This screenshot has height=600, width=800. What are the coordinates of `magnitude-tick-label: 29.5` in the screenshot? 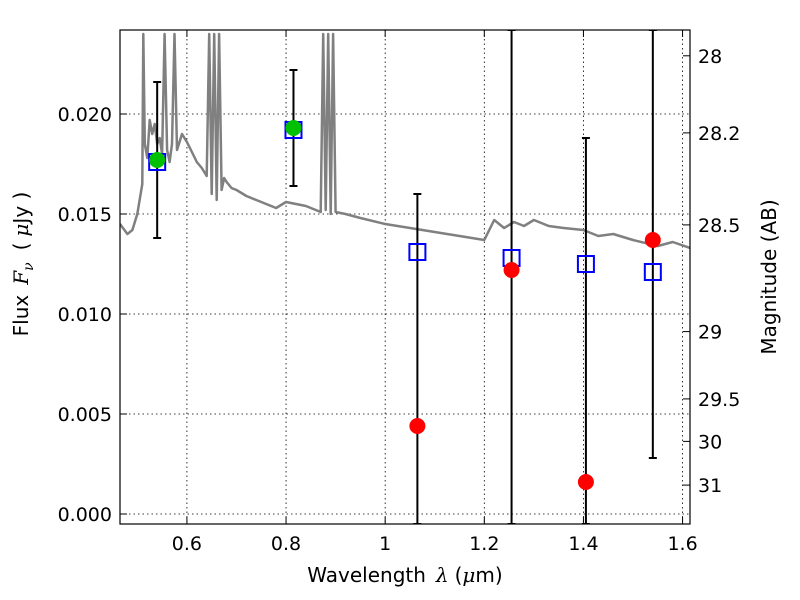 It's located at (719, 400).